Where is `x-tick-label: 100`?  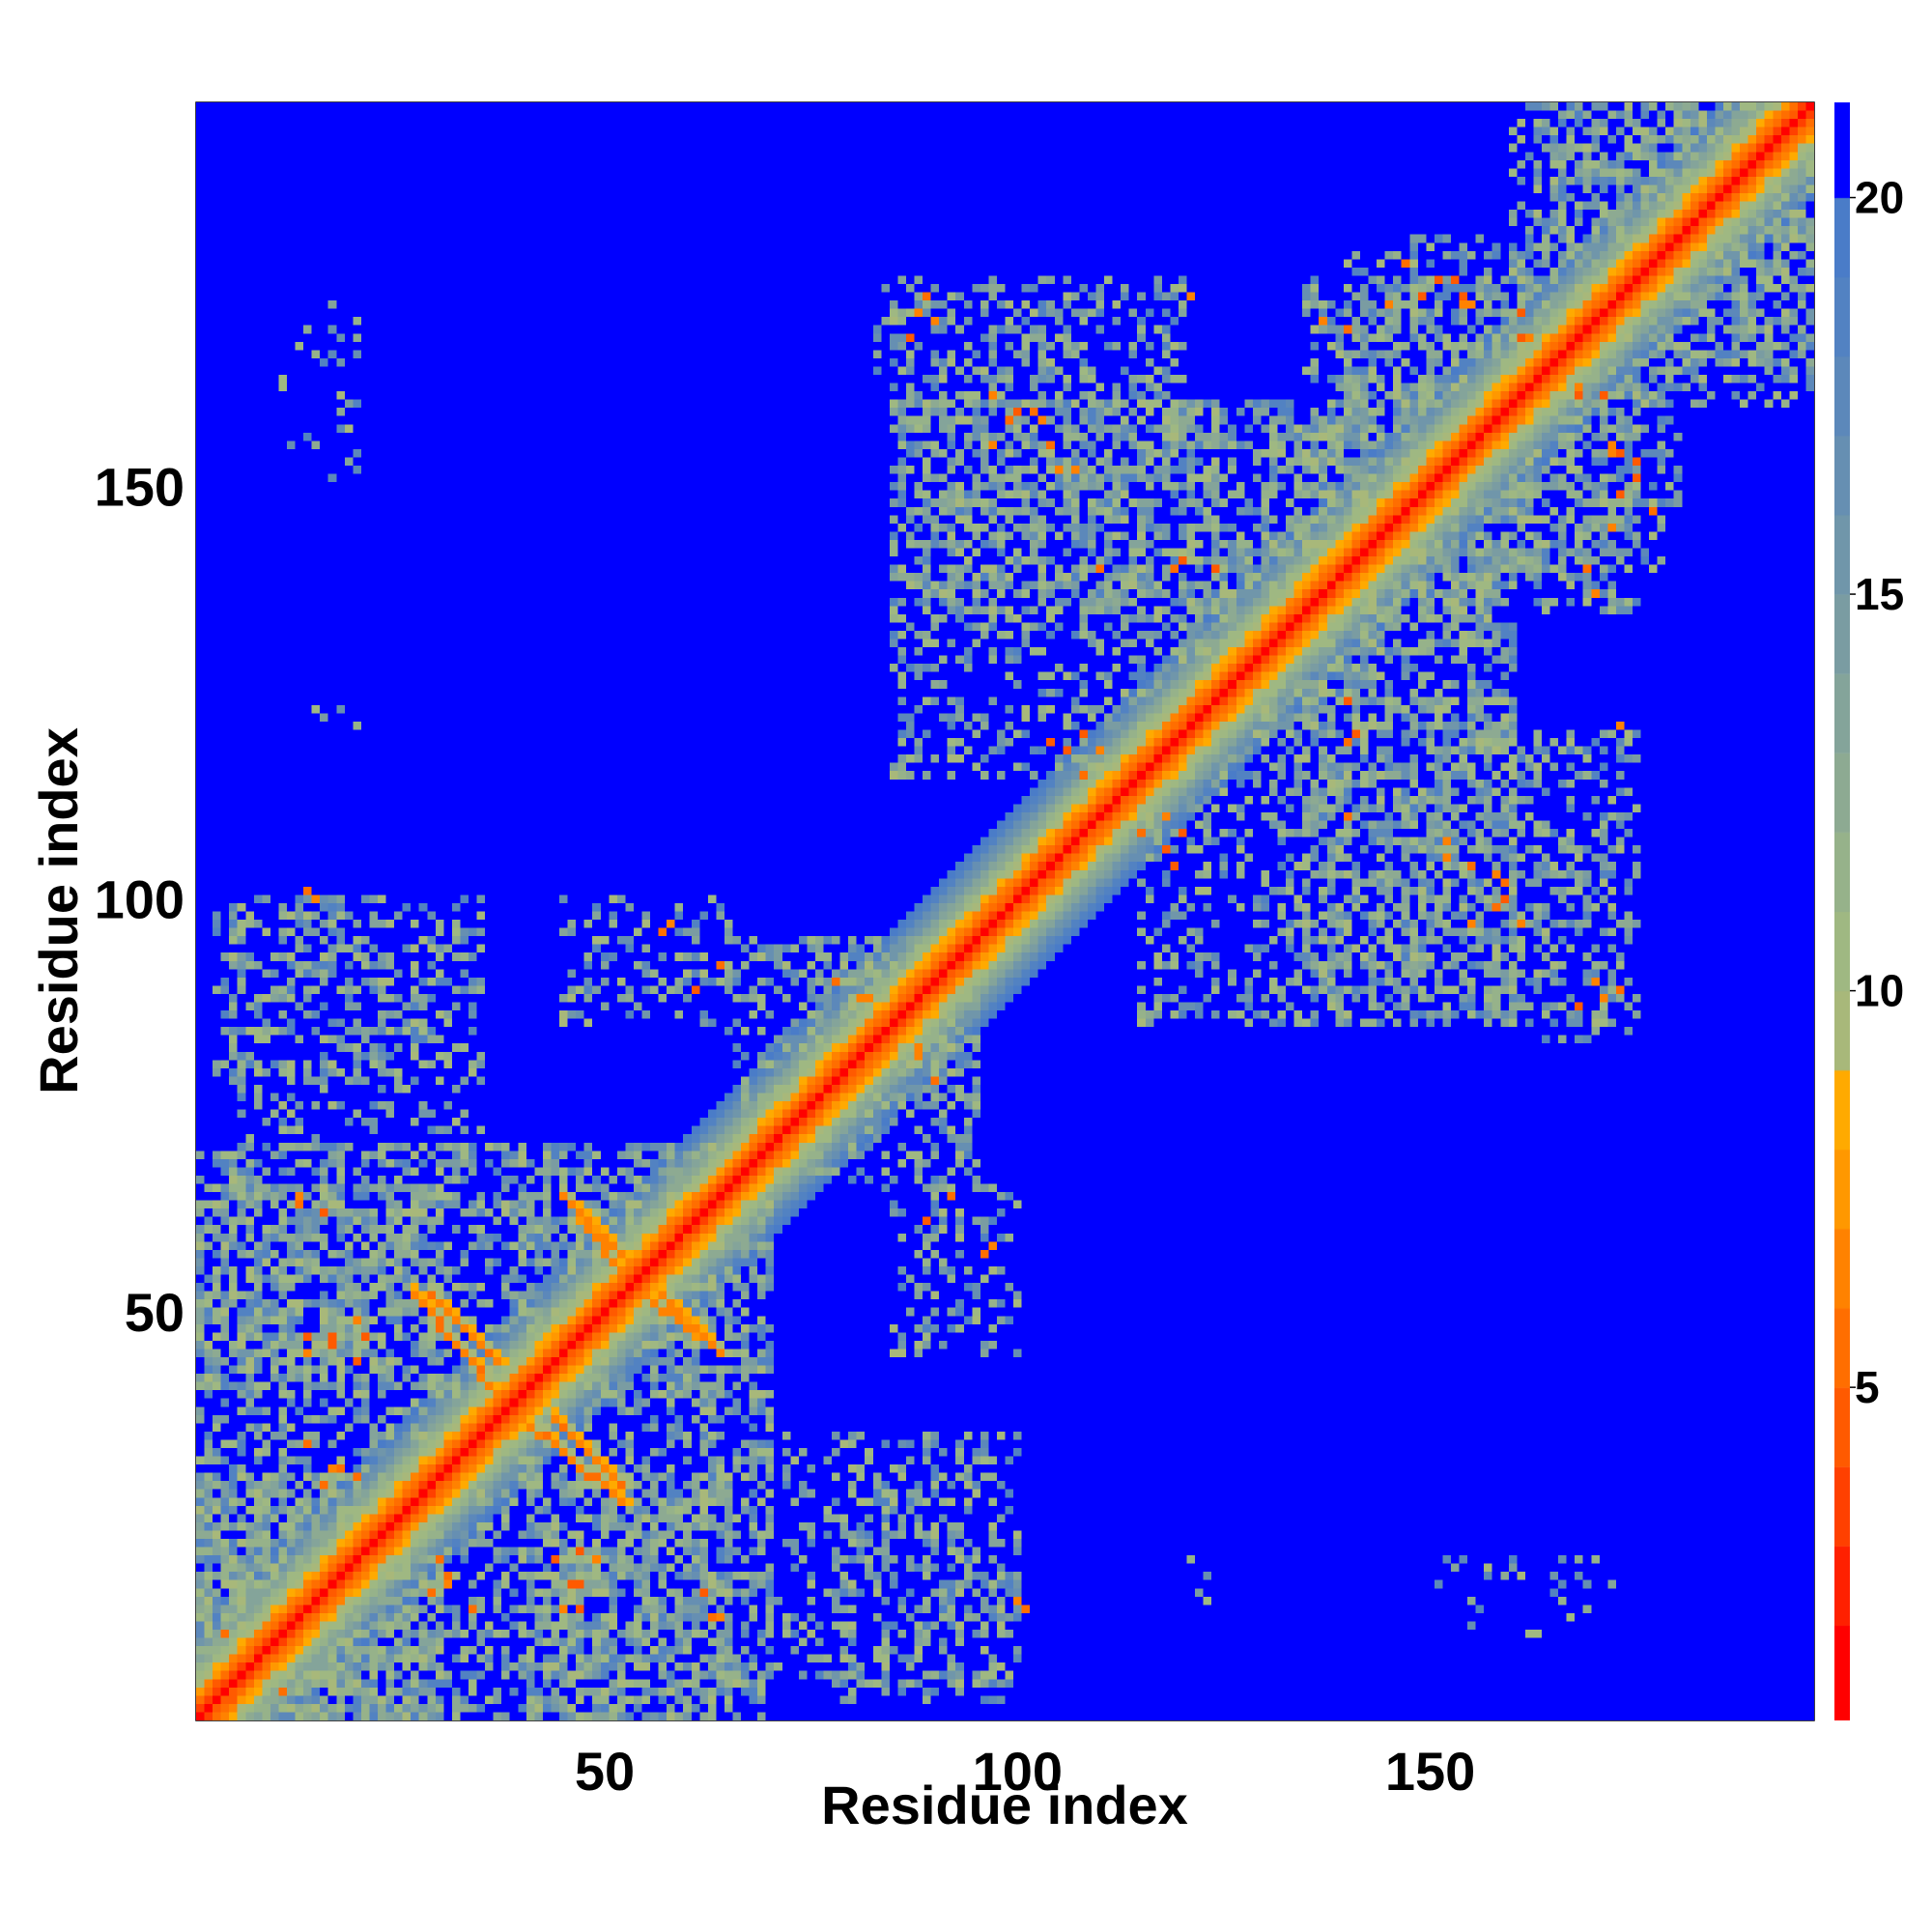 x-tick-label: 100 is located at coordinates (1018, 1771).